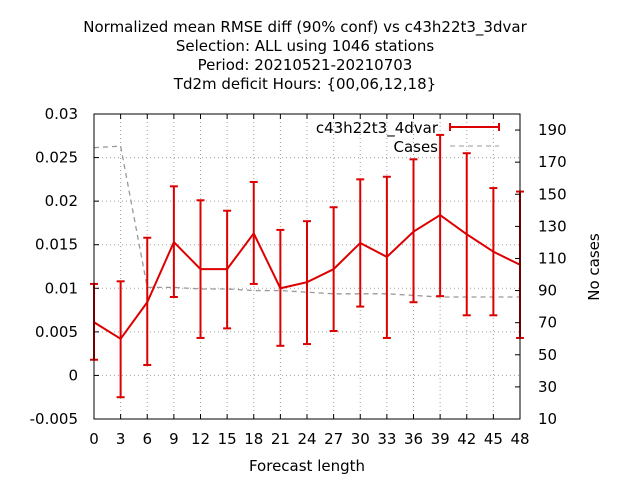 The height and width of the screenshot is (480, 640). Describe the element at coordinates (377, 128) in the screenshot. I see `legend-label-main: c43h22t3_4dvar` at that location.